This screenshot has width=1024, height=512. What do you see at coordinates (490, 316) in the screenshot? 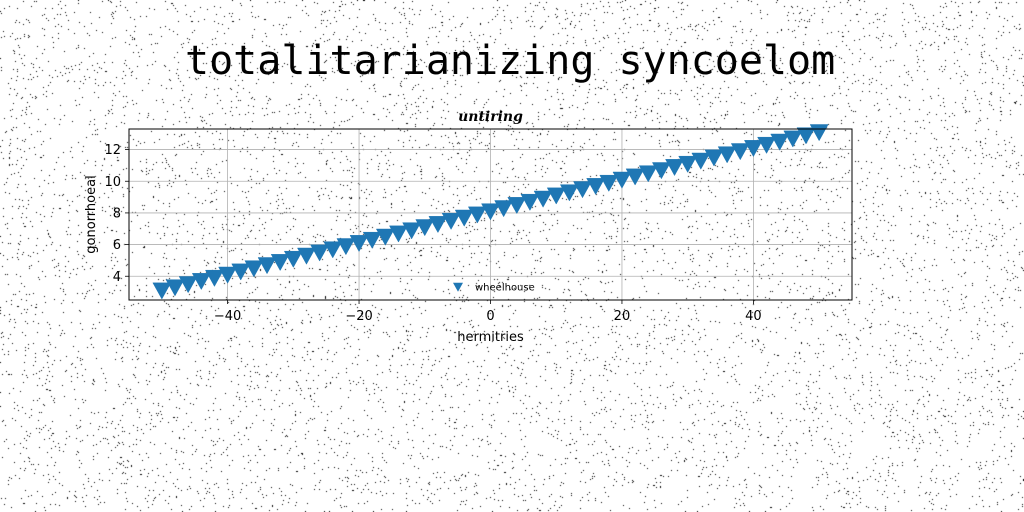
I see `x-tick-label: 0` at bounding box center [490, 316].